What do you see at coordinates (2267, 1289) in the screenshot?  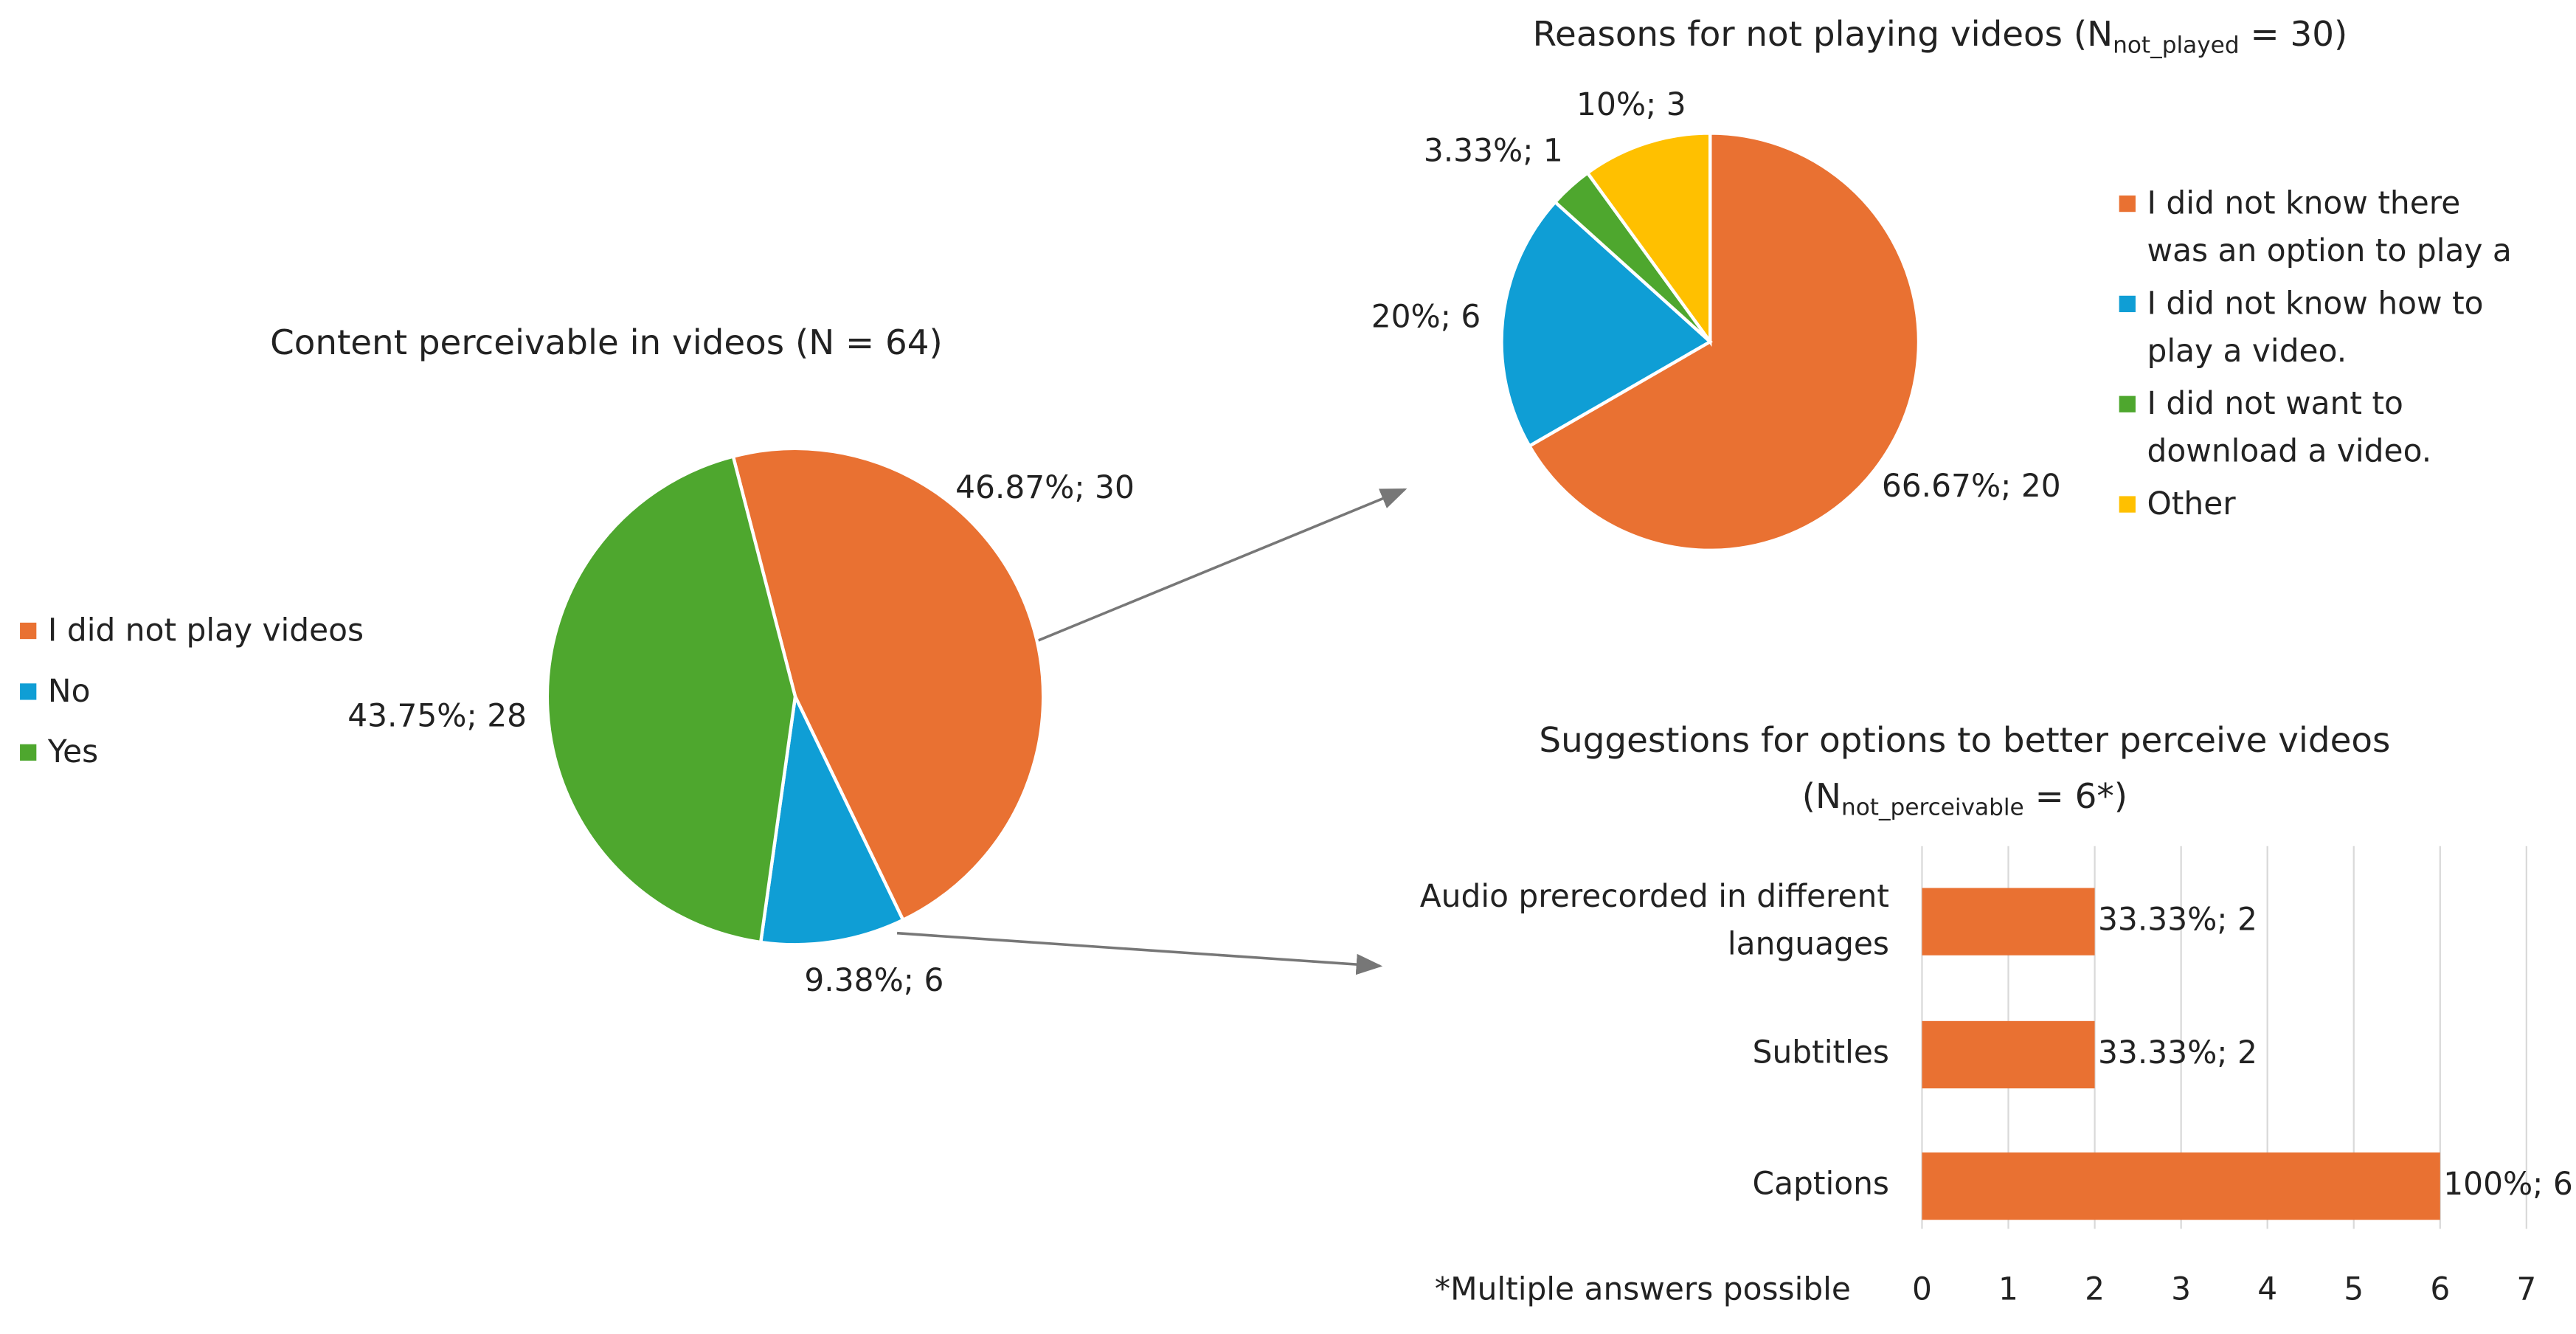 I see `x-tick-label: 4` at bounding box center [2267, 1289].